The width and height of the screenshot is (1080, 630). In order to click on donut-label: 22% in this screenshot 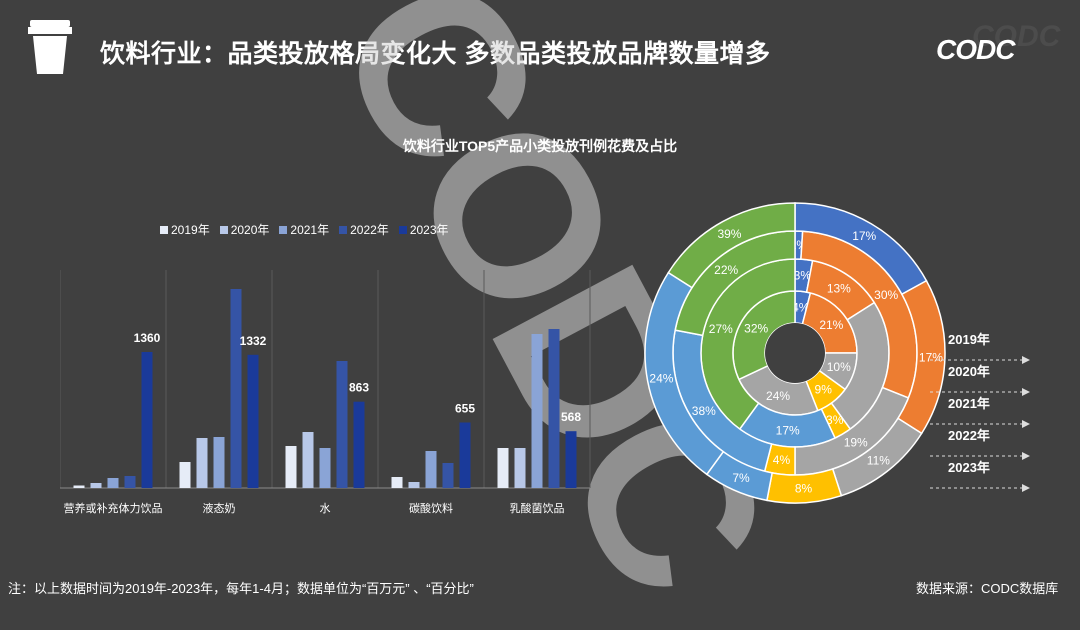, I will do `click(726, 270)`.